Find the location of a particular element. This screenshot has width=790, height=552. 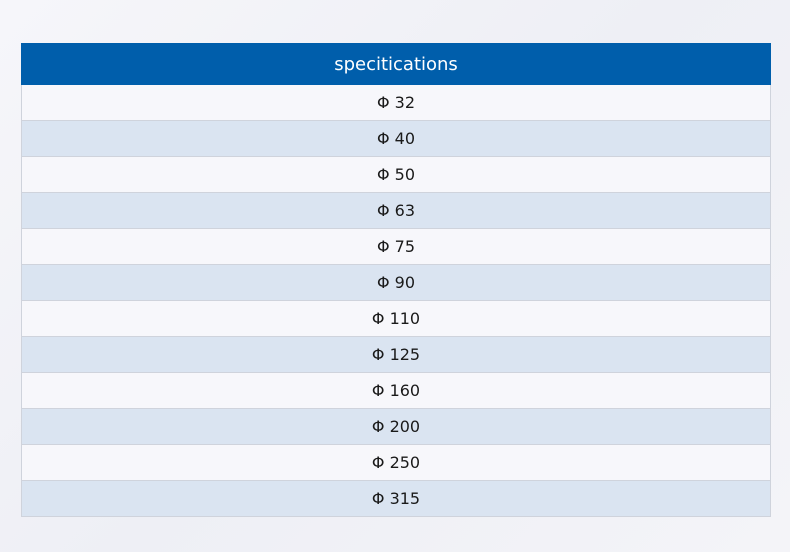

table-row: Φ 160 is located at coordinates (396, 390).